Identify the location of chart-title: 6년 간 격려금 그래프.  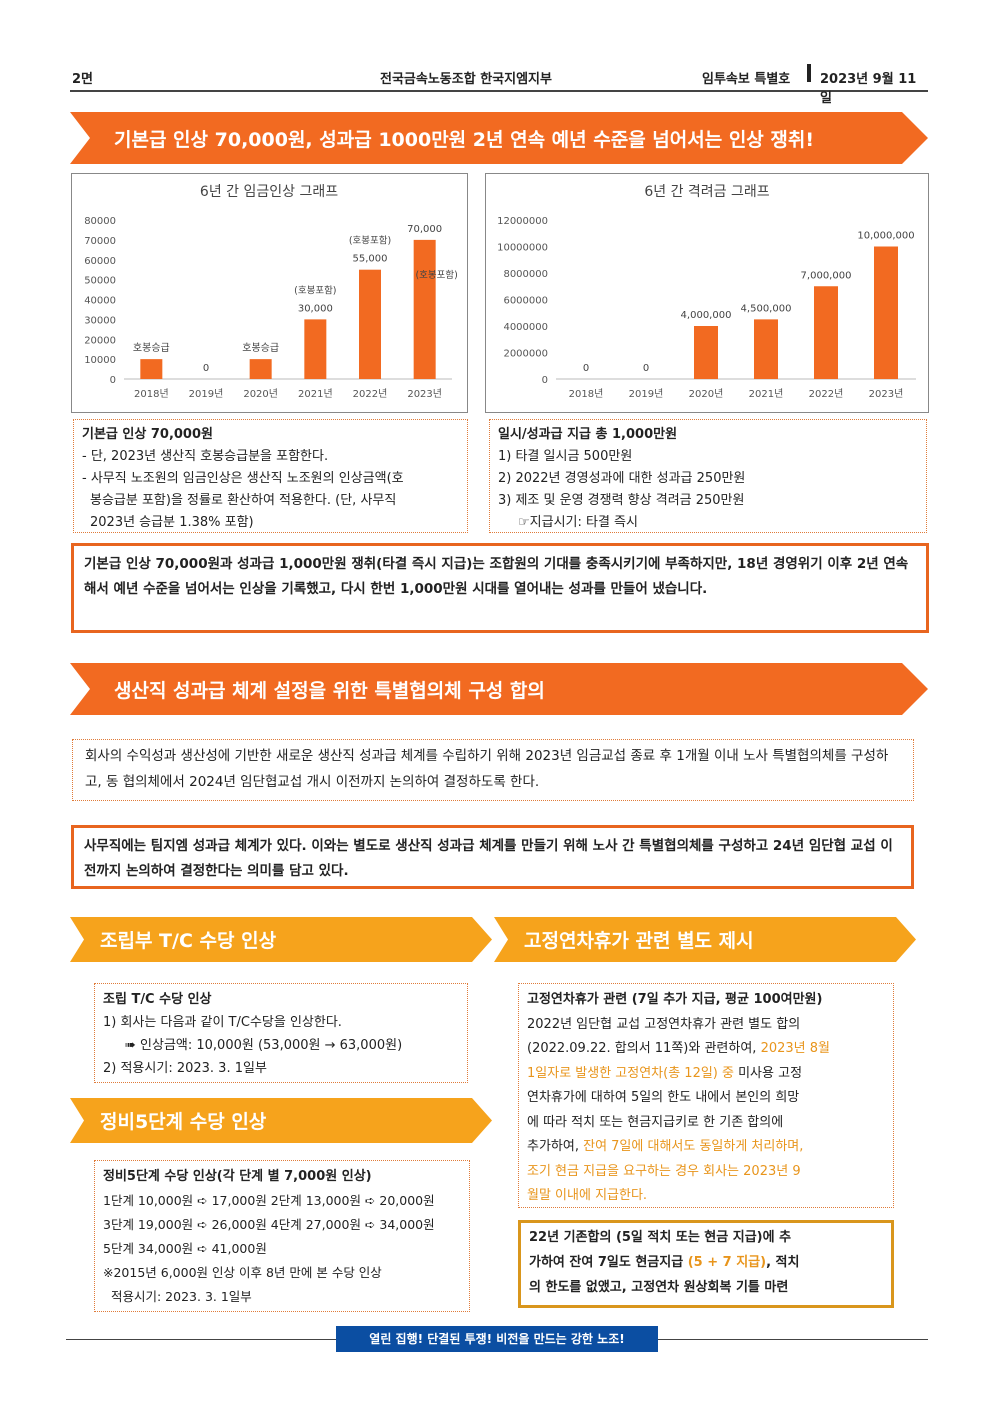
(706, 192).